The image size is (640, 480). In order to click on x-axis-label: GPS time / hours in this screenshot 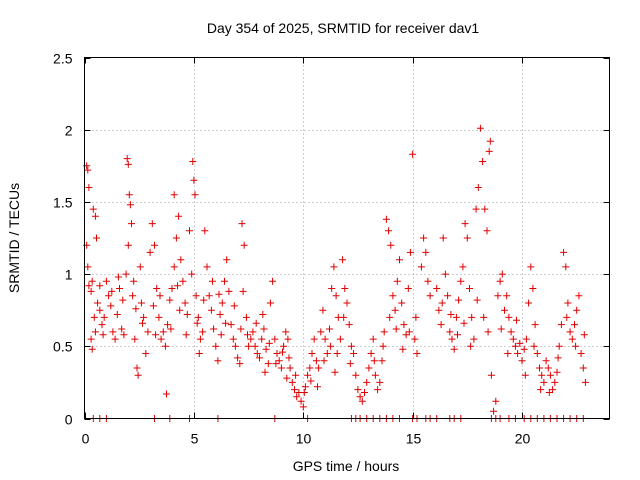, I will do `click(346, 466)`.